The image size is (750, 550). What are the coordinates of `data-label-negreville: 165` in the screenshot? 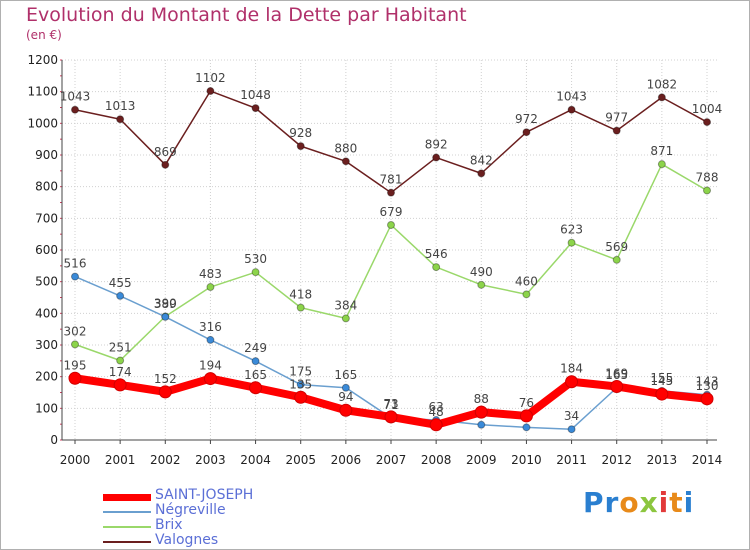 It's located at (345, 375).